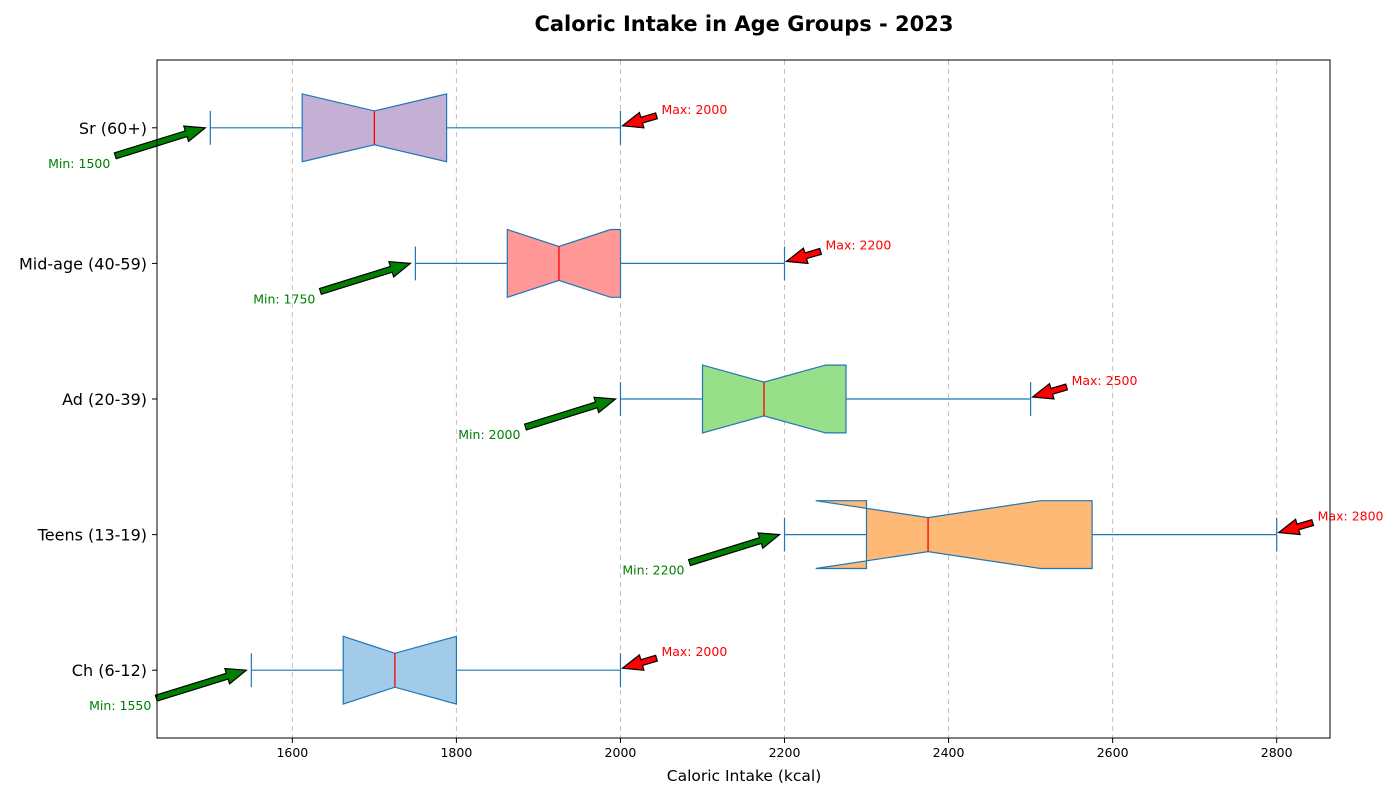 The width and height of the screenshot is (1400, 800). What do you see at coordinates (292, 752) in the screenshot?
I see `x-tick-label: 1600` at bounding box center [292, 752].